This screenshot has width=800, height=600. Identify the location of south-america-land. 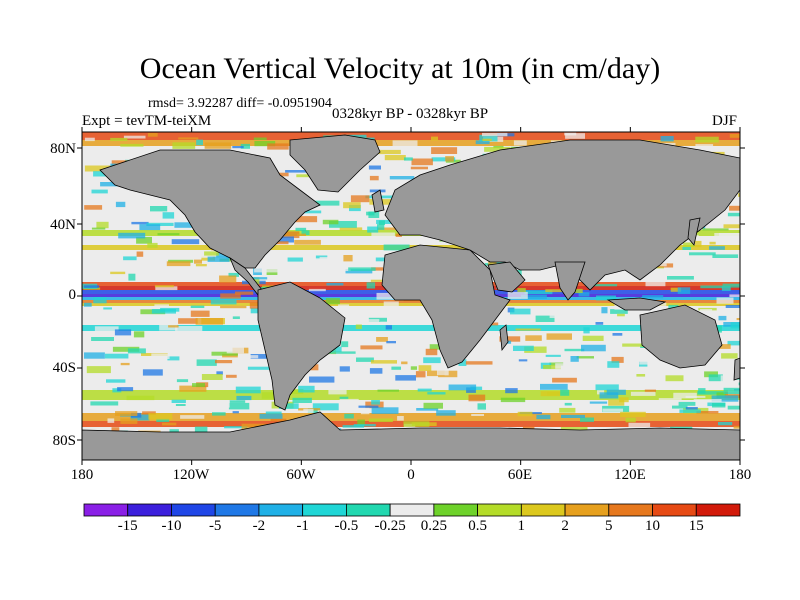
(301, 346).